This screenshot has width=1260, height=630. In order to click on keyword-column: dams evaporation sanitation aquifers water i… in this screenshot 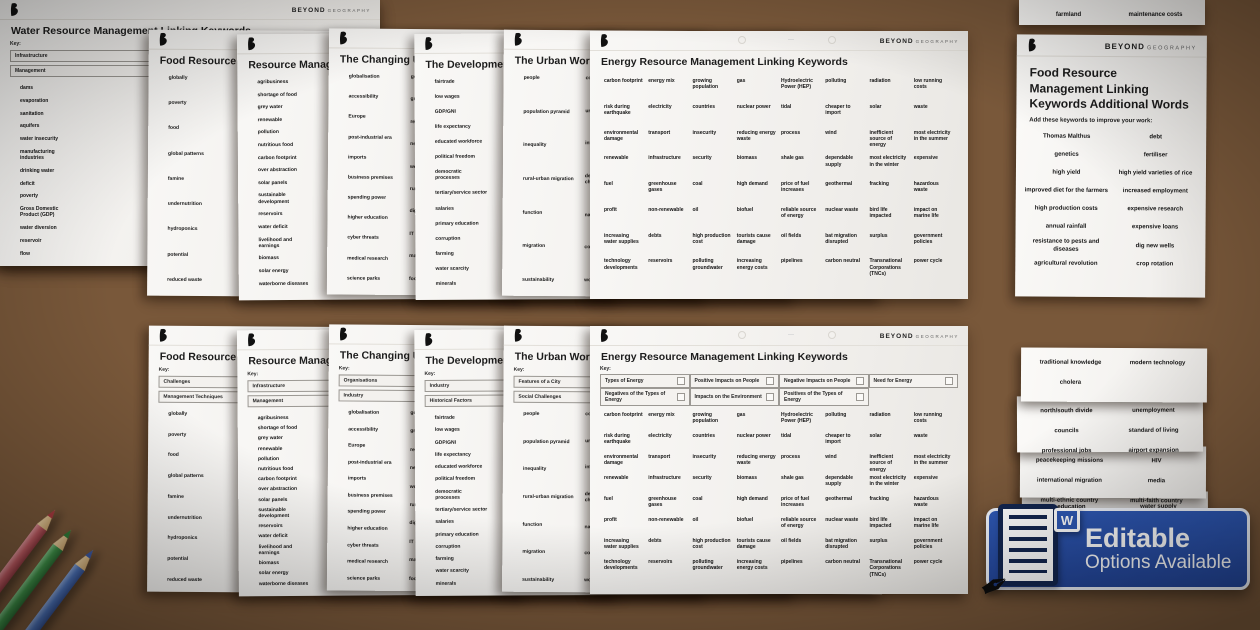, I will do `click(46, 171)`.